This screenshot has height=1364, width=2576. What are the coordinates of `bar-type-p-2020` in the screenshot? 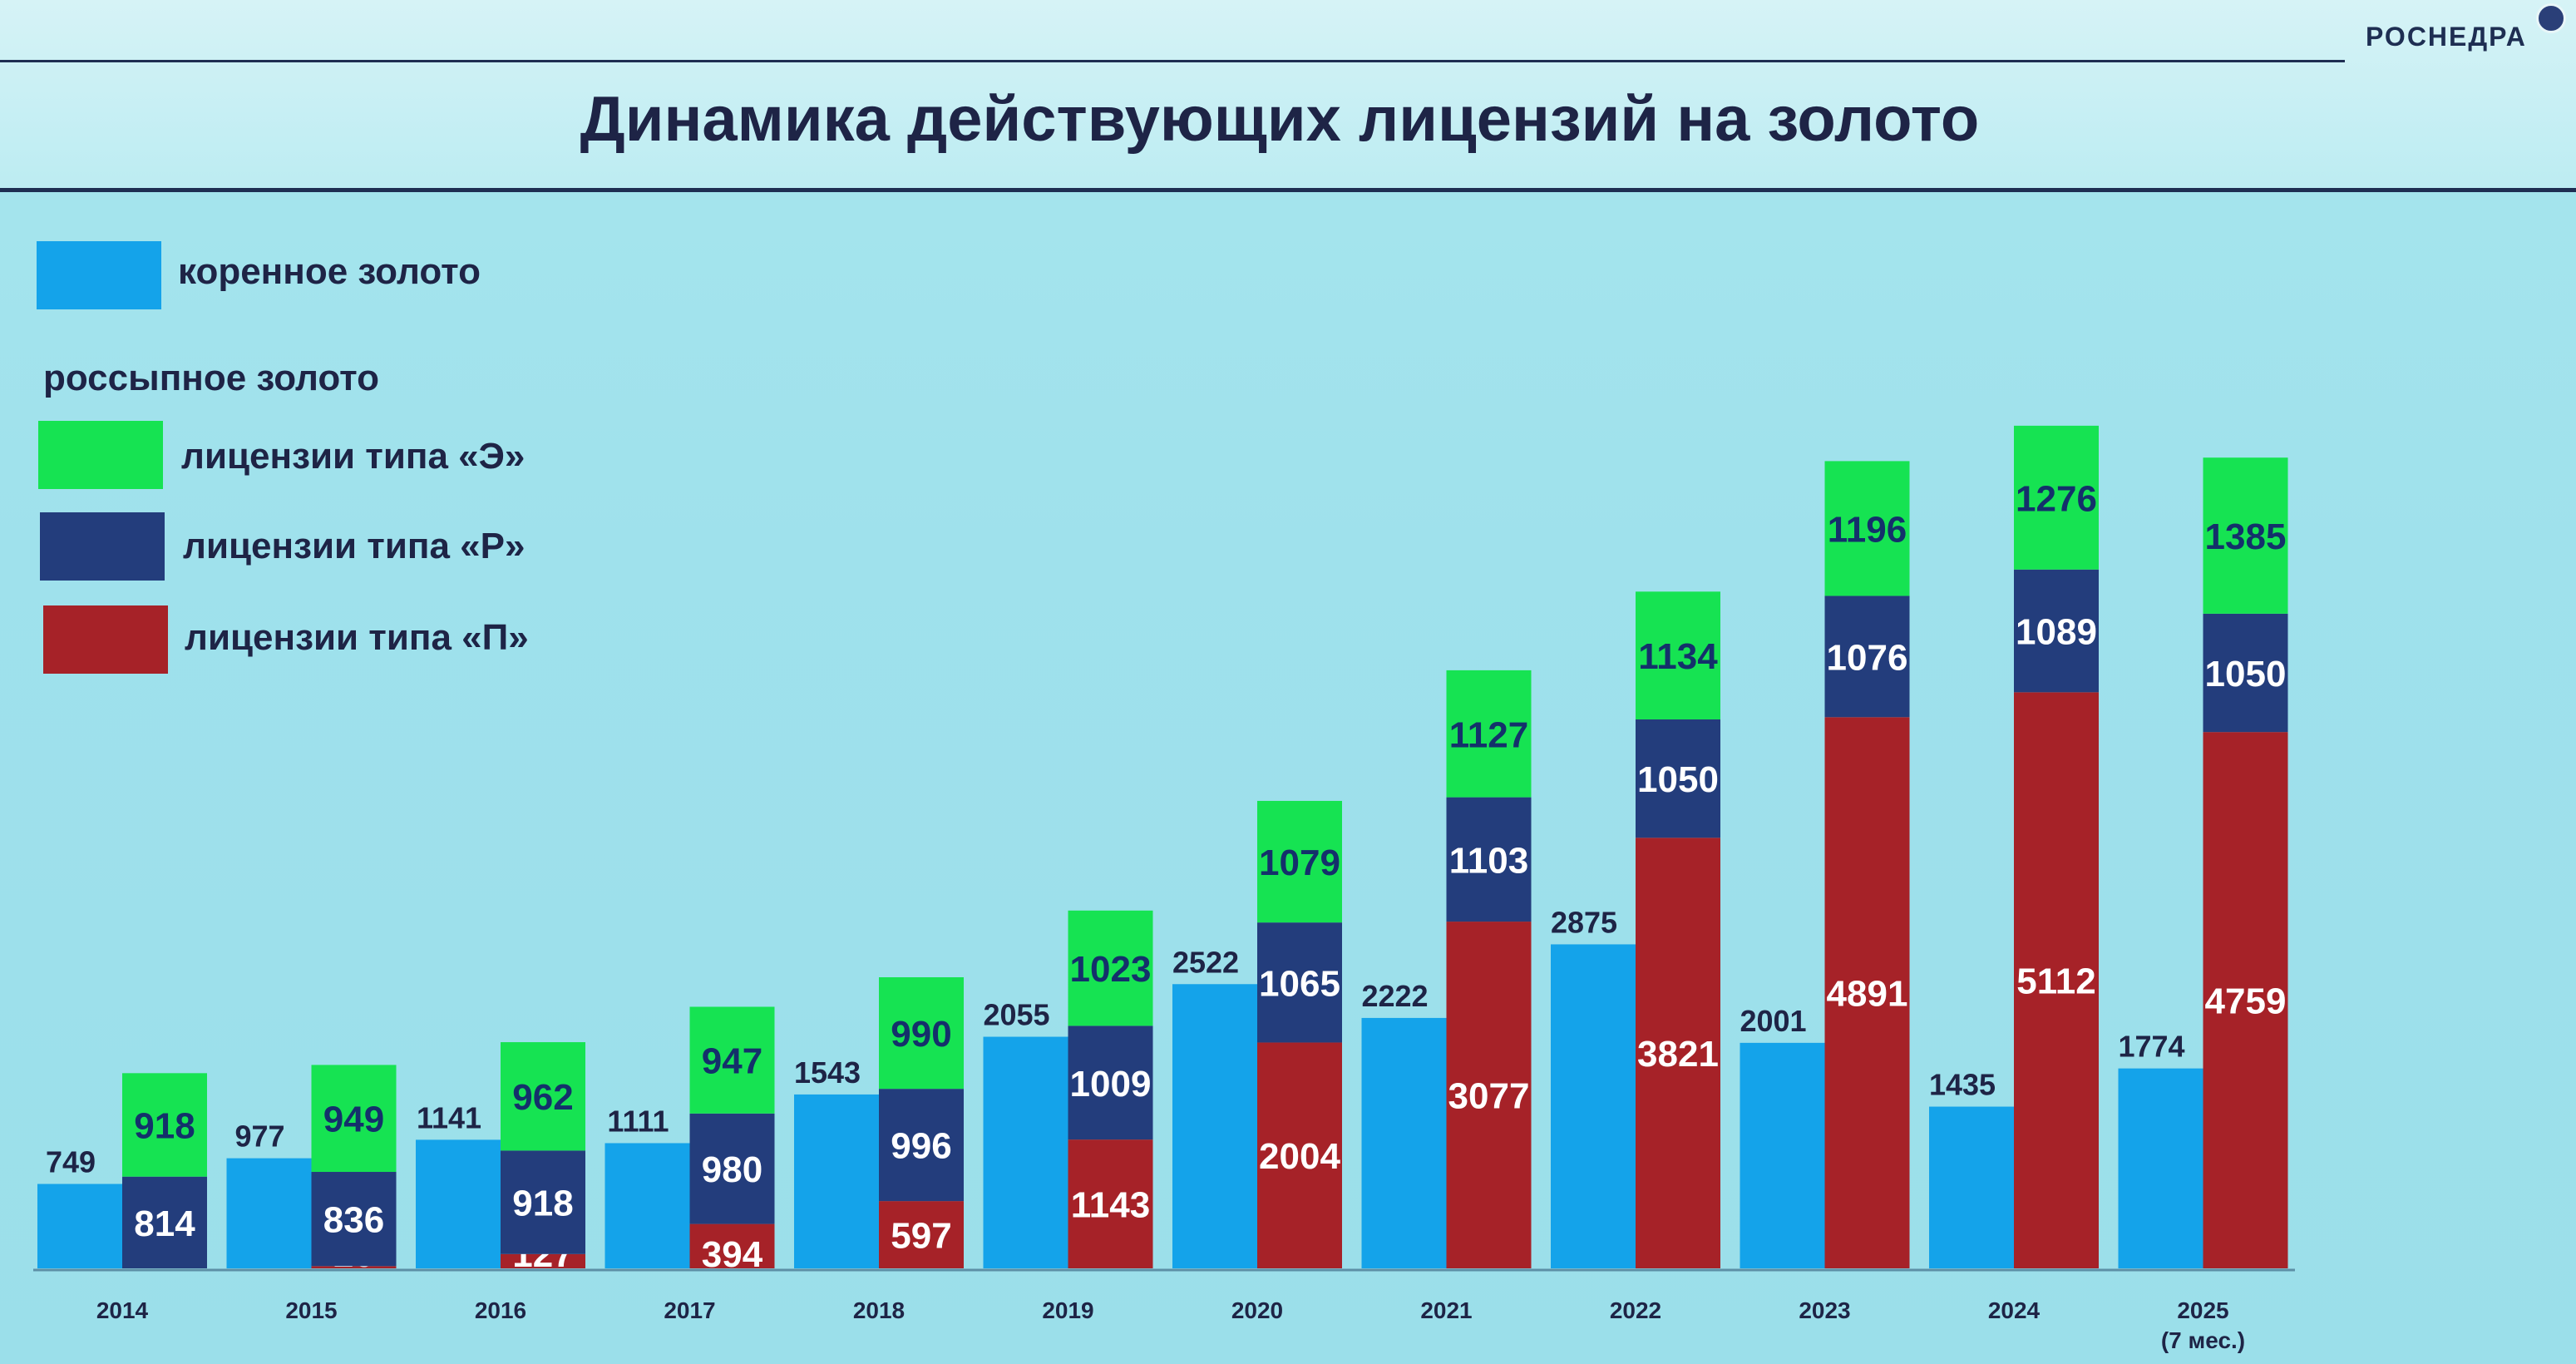 It's located at (1299, 1155).